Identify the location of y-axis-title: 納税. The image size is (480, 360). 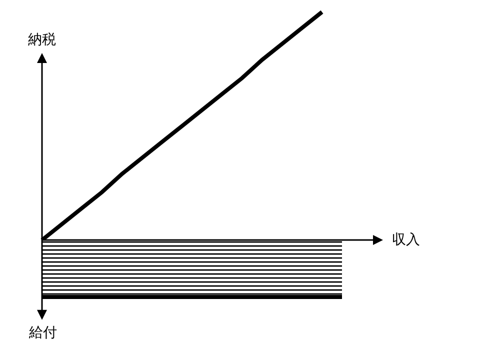
(42, 40).